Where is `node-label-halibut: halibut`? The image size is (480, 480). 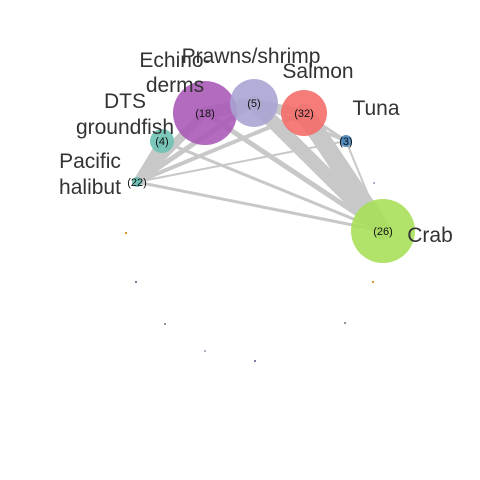 node-label-halibut: halibut is located at coordinates (90, 187).